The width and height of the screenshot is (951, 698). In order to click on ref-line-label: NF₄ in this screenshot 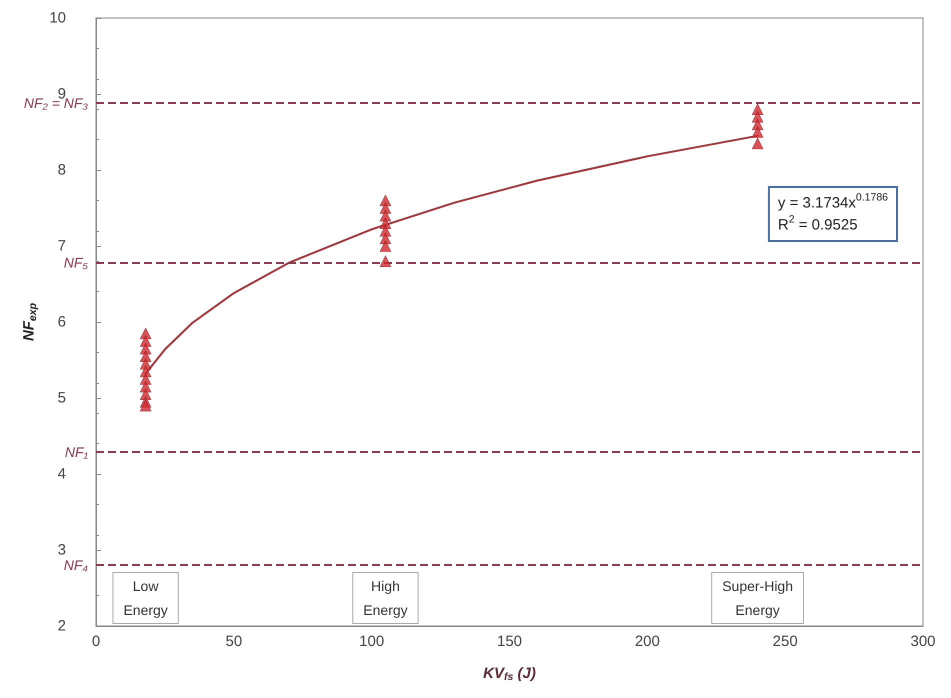, I will do `click(76, 565)`.